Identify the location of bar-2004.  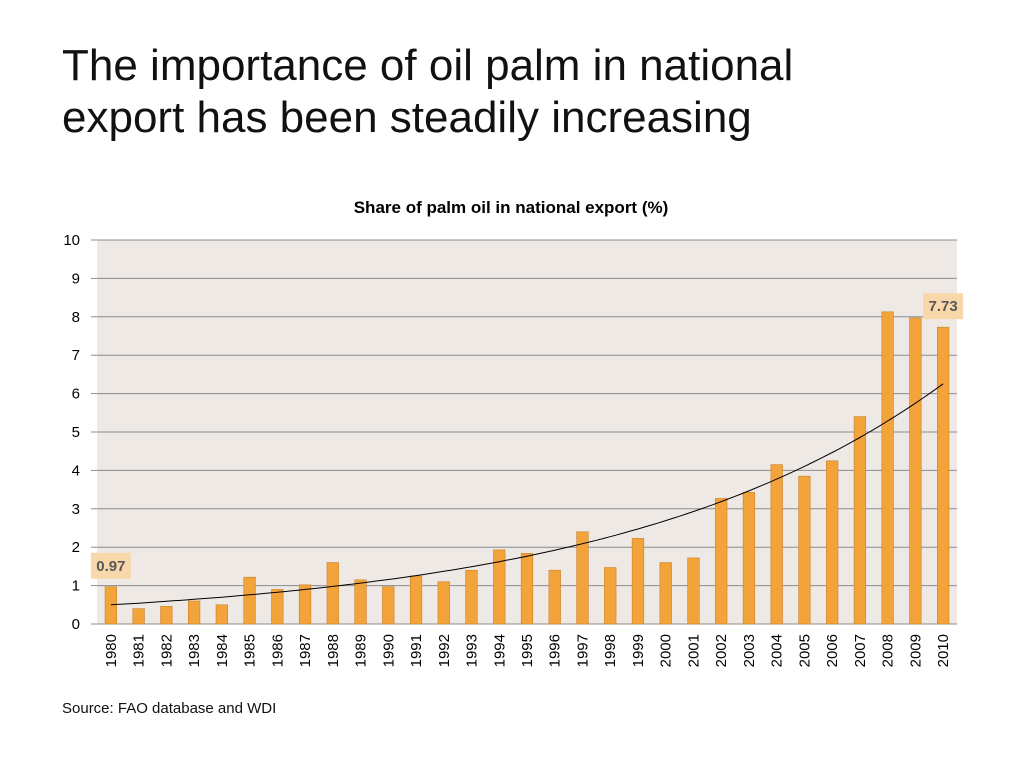
(776, 544).